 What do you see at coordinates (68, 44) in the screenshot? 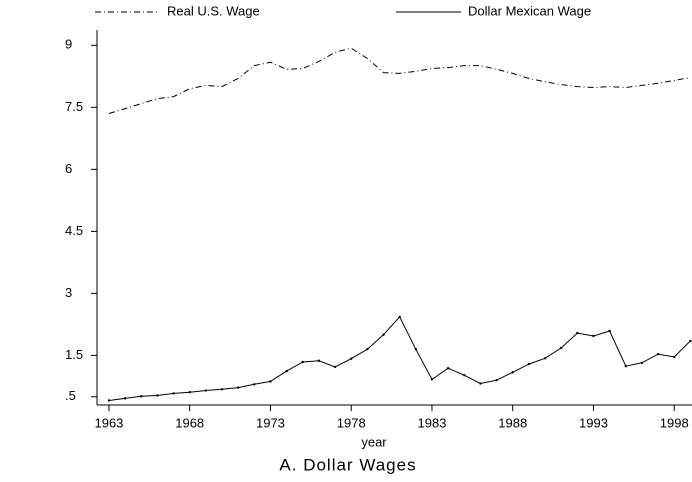
I see `y-tick-label: 9` at bounding box center [68, 44].